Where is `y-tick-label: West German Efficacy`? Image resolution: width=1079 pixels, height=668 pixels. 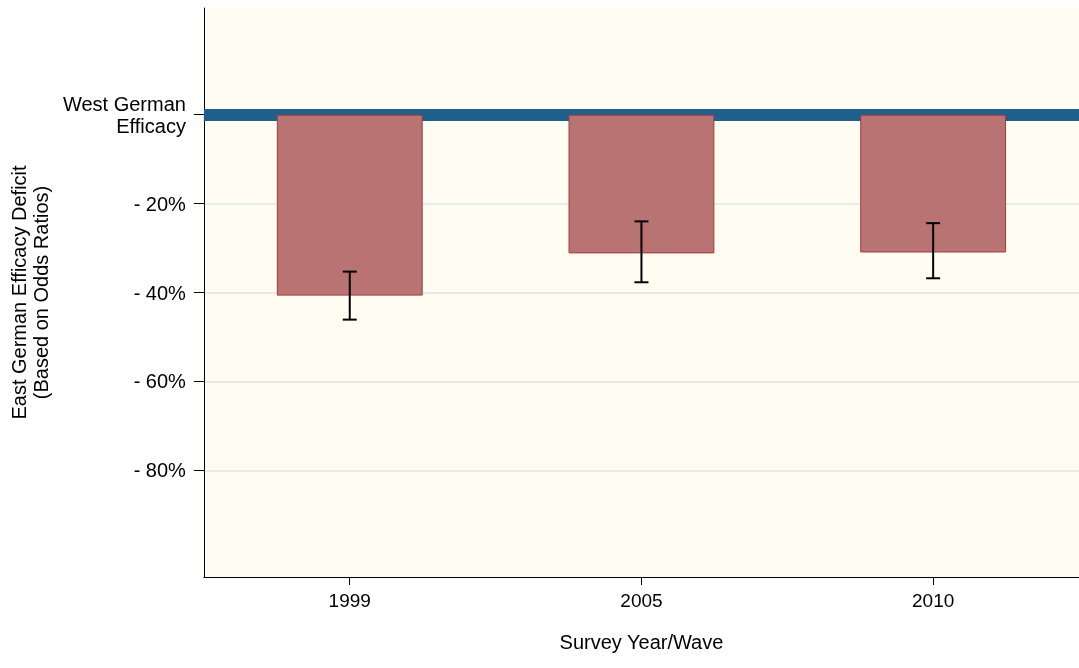
y-tick-label: West German Efficacy is located at coordinates (124, 114).